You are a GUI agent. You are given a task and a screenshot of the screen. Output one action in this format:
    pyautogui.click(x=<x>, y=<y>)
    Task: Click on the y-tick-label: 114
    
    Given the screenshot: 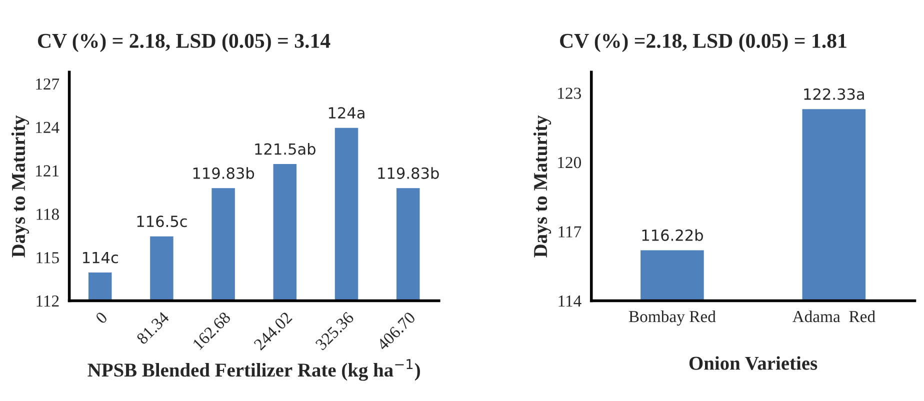 What is the action you would take?
    pyautogui.click(x=570, y=301)
    